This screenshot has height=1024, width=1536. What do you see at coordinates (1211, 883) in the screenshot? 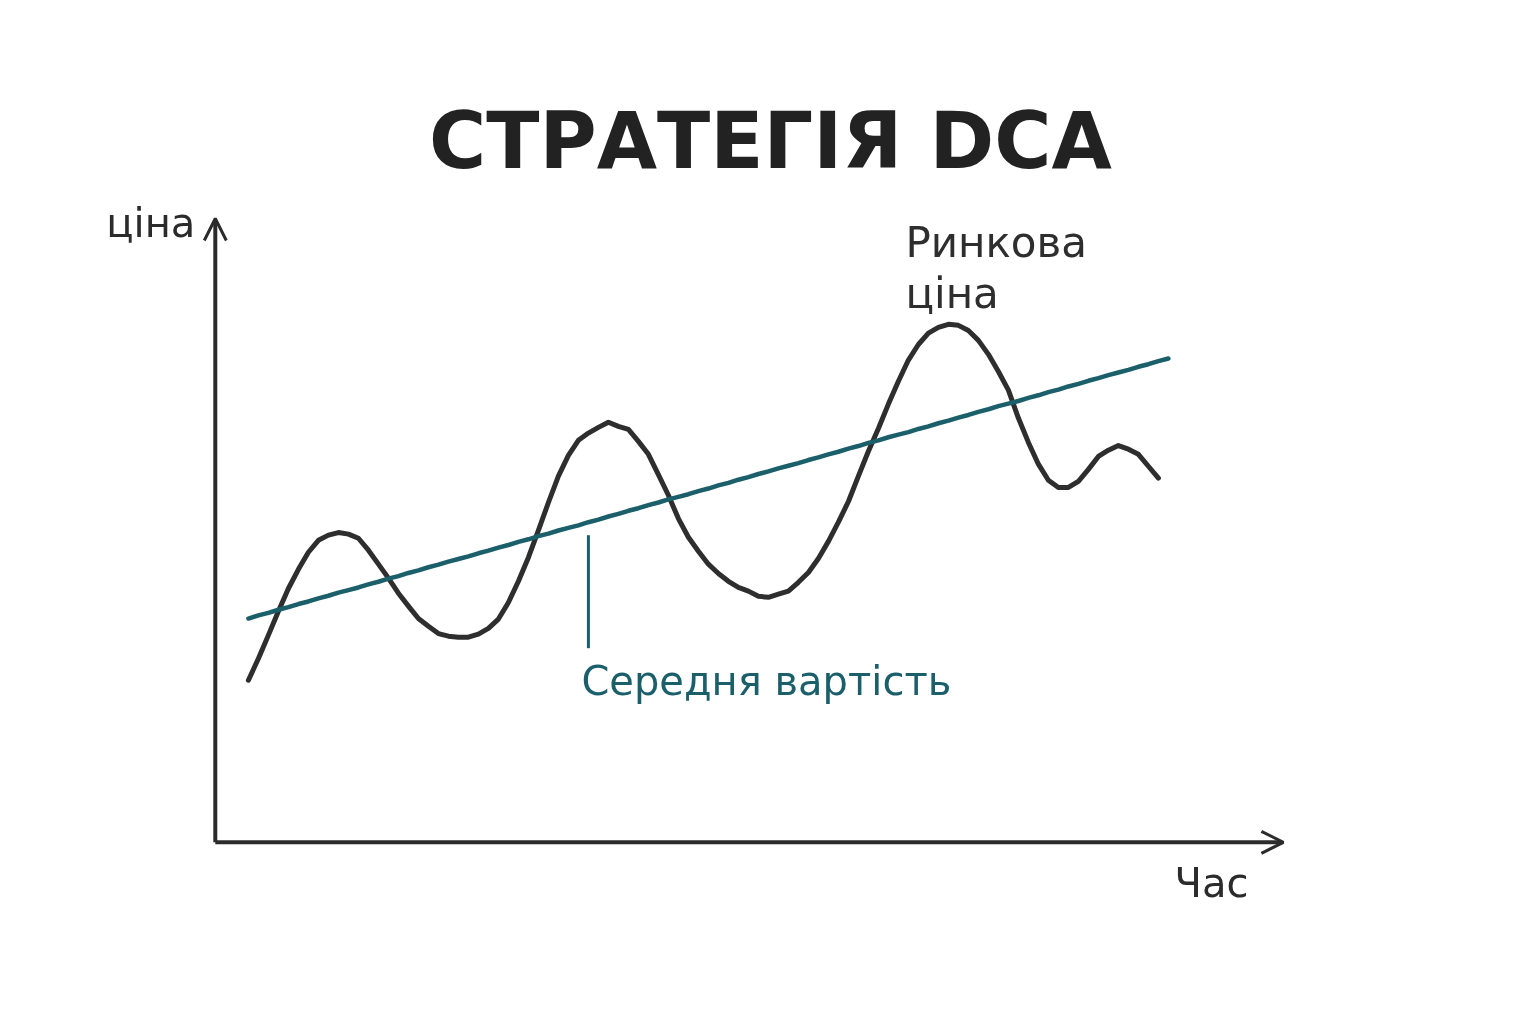
I see `x-axis-title: Час` at bounding box center [1211, 883].